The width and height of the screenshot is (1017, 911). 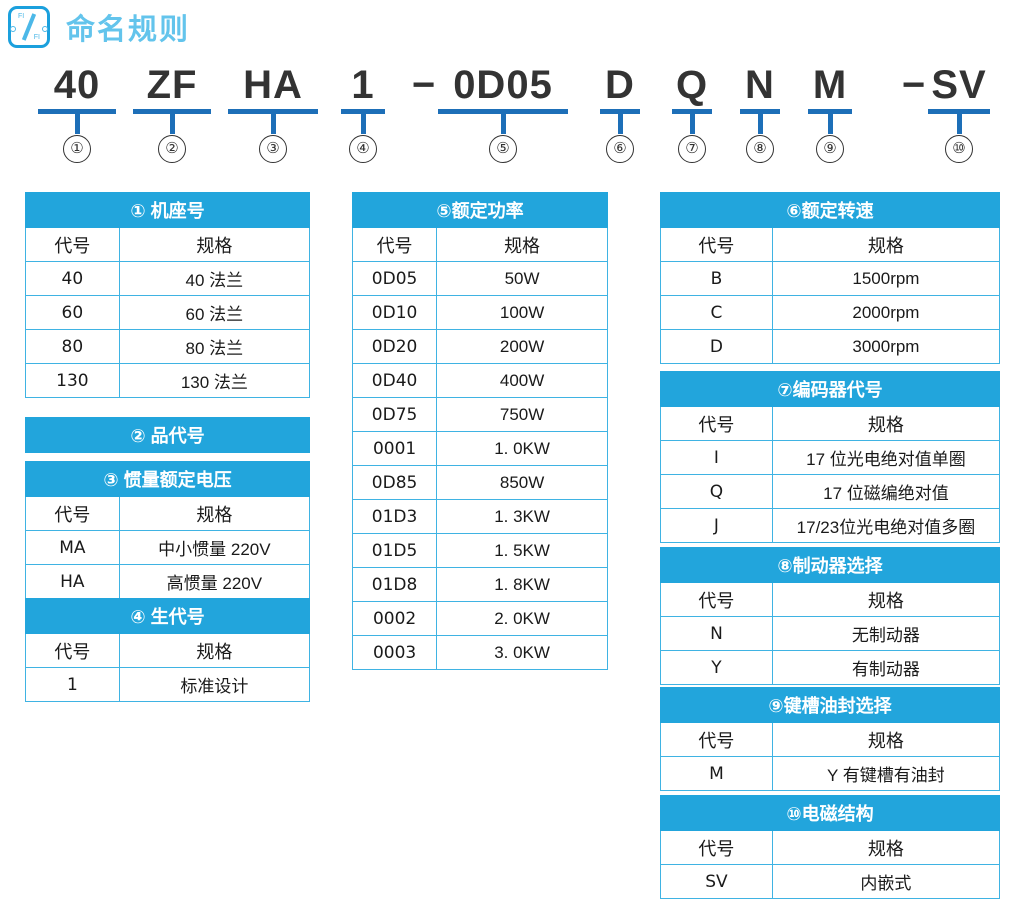 What do you see at coordinates (886, 667) in the screenshot?
I see `cell-spec: 有制动器` at bounding box center [886, 667].